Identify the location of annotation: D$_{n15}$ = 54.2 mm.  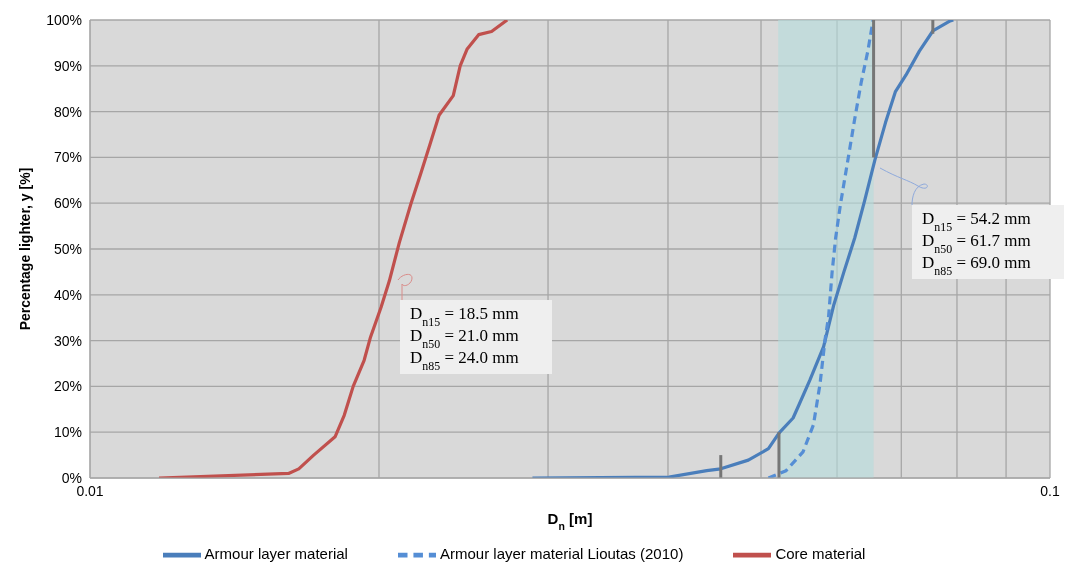
(976, 221).